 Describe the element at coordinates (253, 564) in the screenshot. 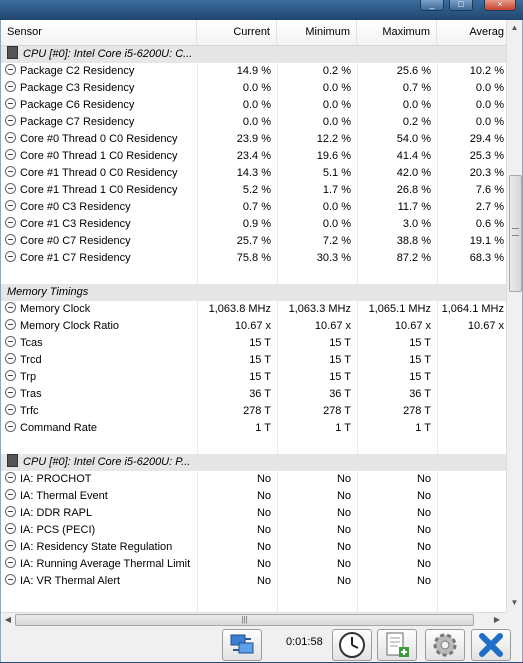

I see `sensor-row: IA: Running Average Thermal Limit No No No` at that location.